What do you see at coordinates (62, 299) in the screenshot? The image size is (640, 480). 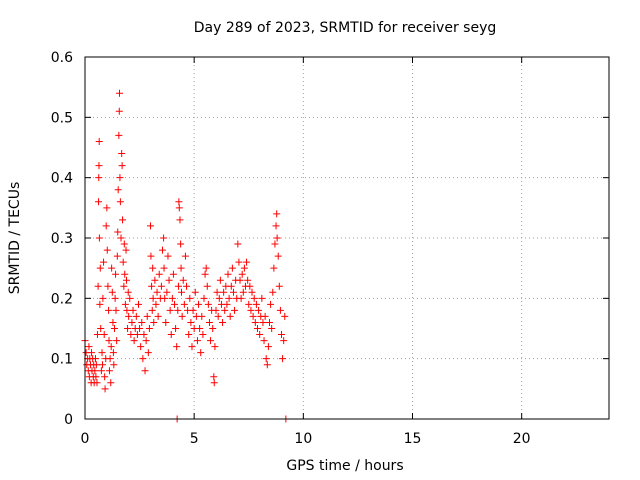 I see `y-tick-label: 0.2` at bounding box center [62, 299].